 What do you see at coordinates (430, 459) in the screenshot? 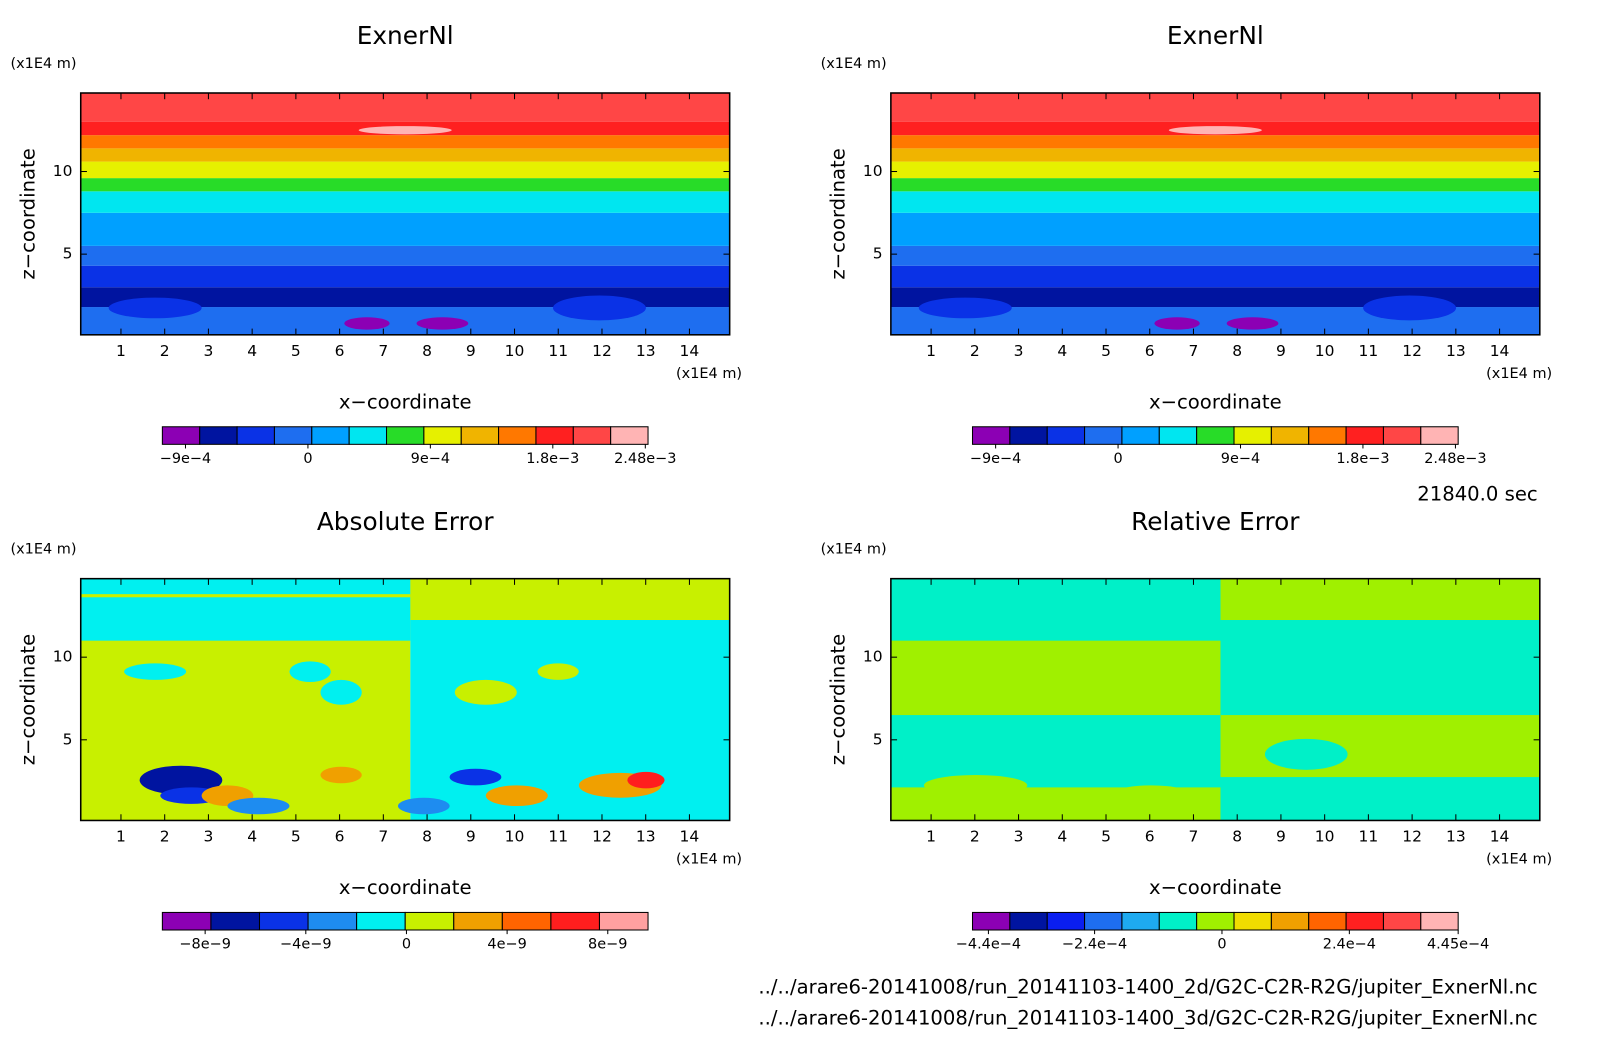
I see `colorbar-tick-label: 9e−4` at bounding box center [430, 459].